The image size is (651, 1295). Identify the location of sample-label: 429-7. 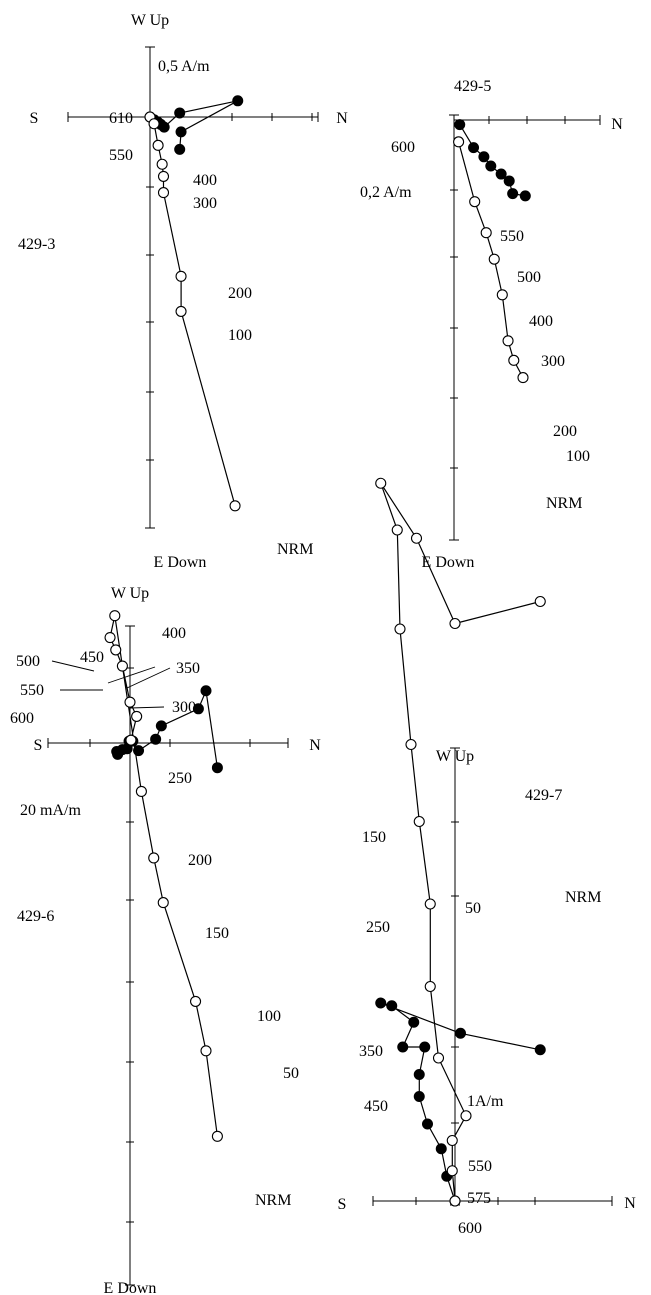
(543, 795).